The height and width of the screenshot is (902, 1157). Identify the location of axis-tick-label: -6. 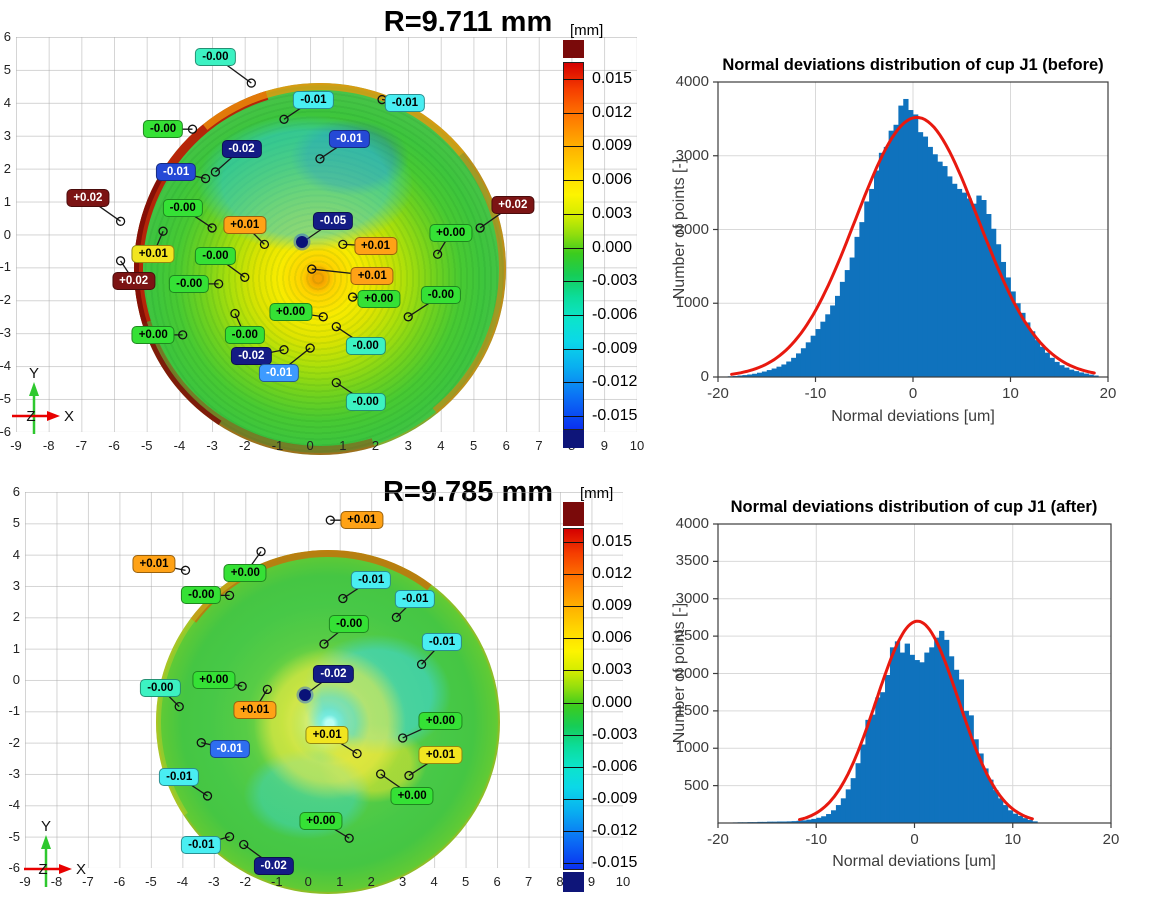
(5, 431).